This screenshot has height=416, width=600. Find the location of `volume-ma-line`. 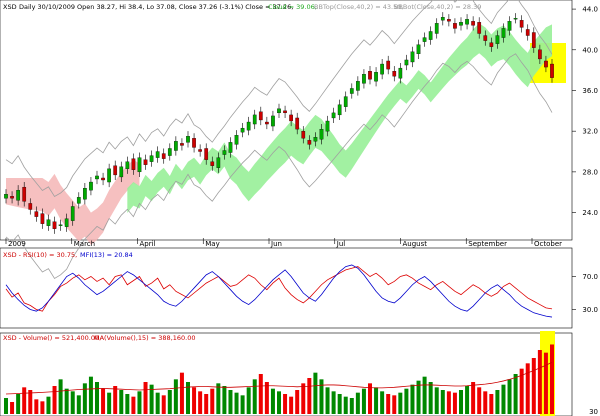

volume-ma-line is located at coordinates (279, 378).